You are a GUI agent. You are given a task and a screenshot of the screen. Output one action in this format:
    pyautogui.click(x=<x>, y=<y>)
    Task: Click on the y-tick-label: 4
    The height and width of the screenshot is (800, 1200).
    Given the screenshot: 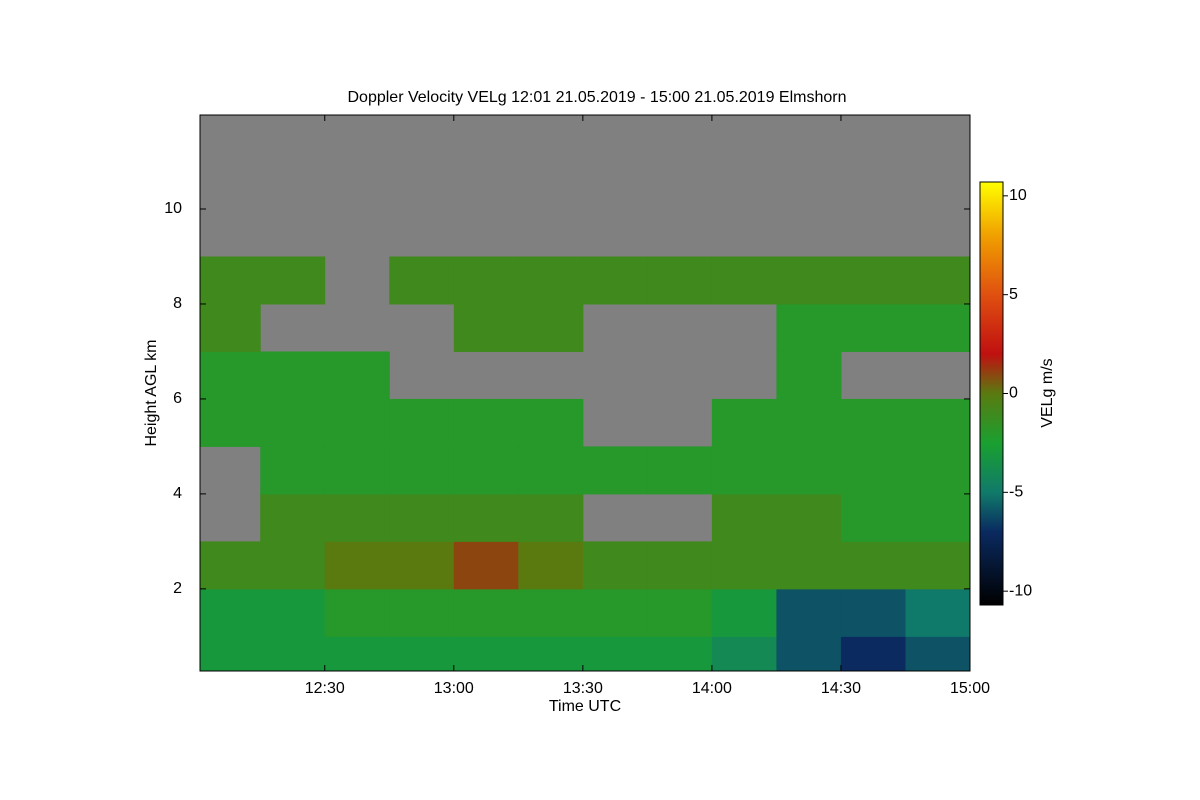 What is the action you would take?
    pyautogui.click(x=177, y=493)
    